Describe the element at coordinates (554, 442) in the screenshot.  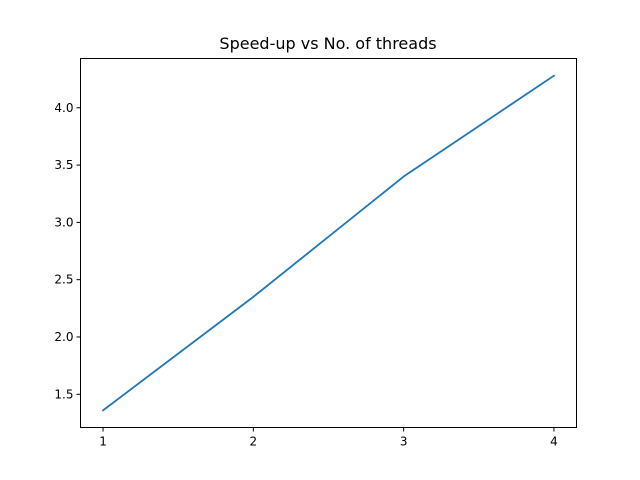
I see `x-tick-label: 4` at that location.